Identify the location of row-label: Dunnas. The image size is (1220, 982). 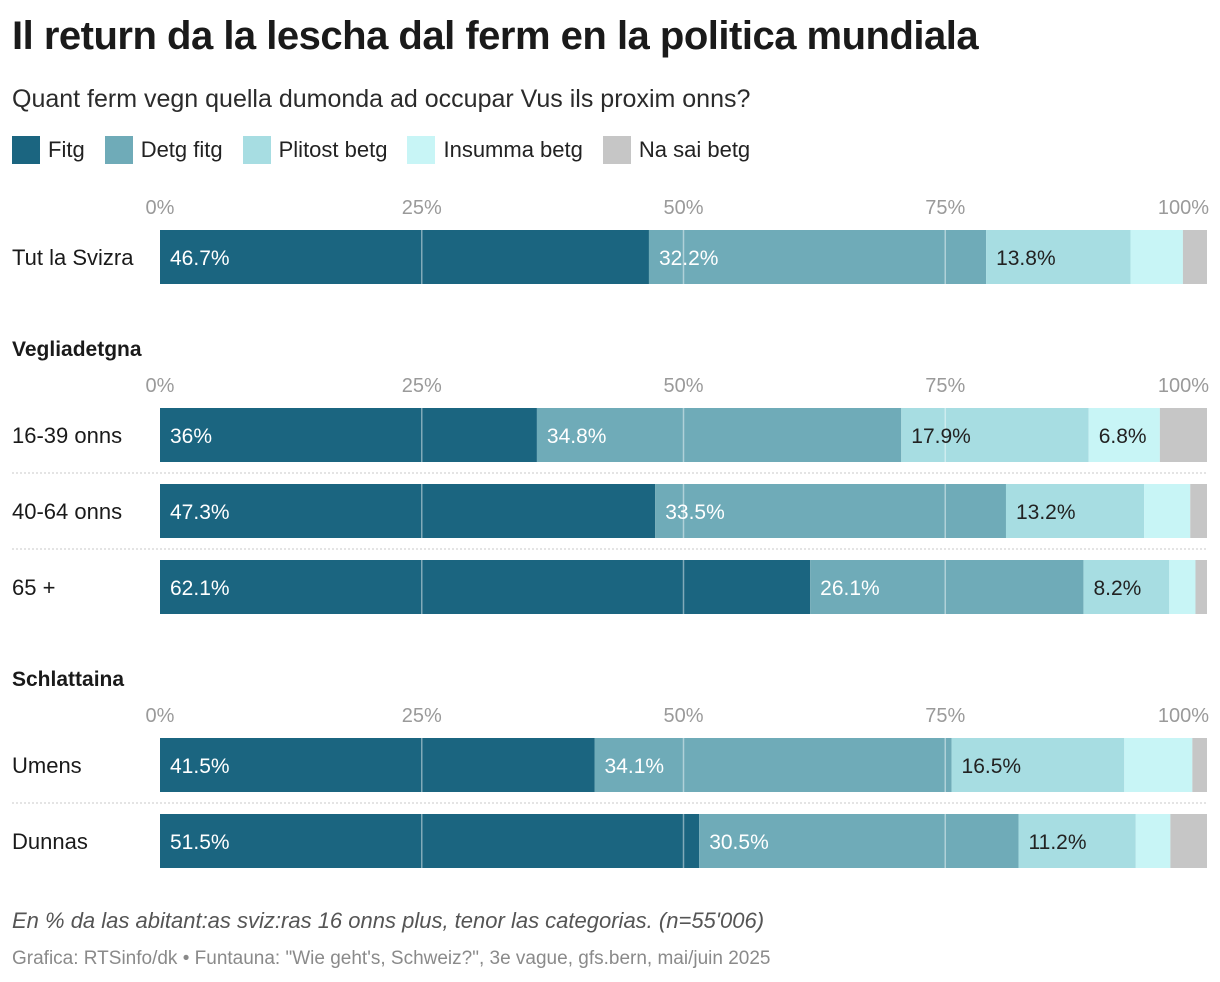
(50, 841).